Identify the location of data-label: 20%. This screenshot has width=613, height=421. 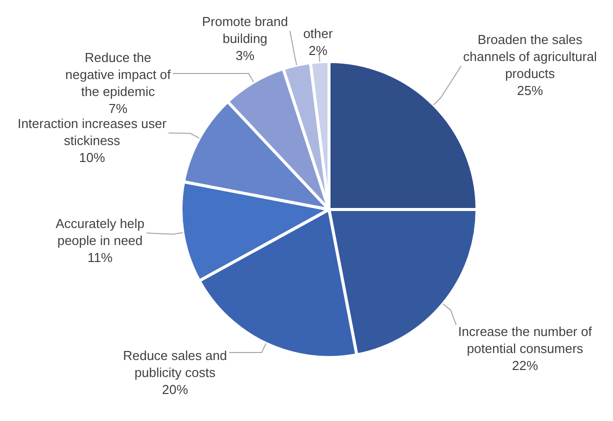
(175, 390).